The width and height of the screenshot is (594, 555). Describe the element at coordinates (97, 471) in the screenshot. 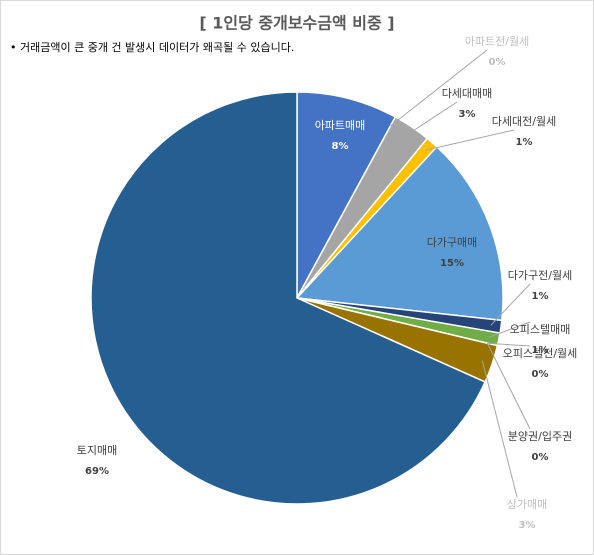

I see `data-label-value: 69%` at that location.